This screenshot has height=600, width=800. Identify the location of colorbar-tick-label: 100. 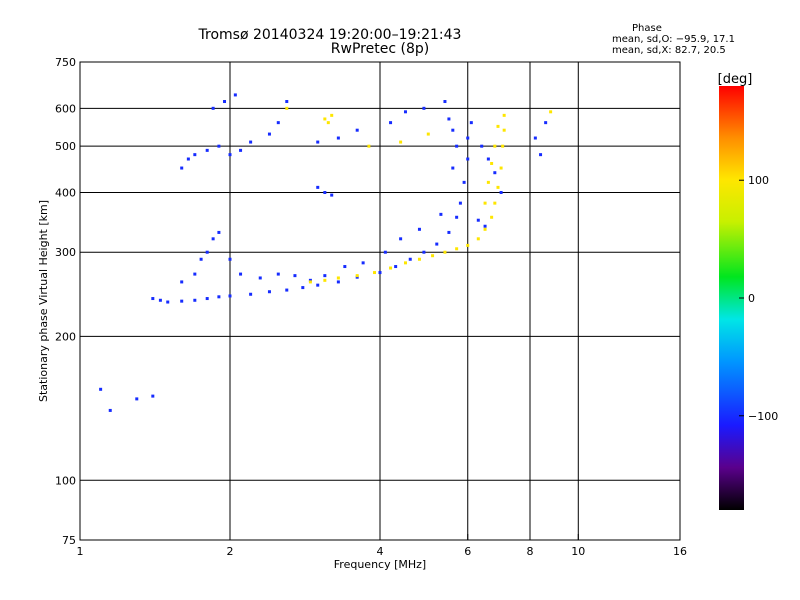
(758, 180).